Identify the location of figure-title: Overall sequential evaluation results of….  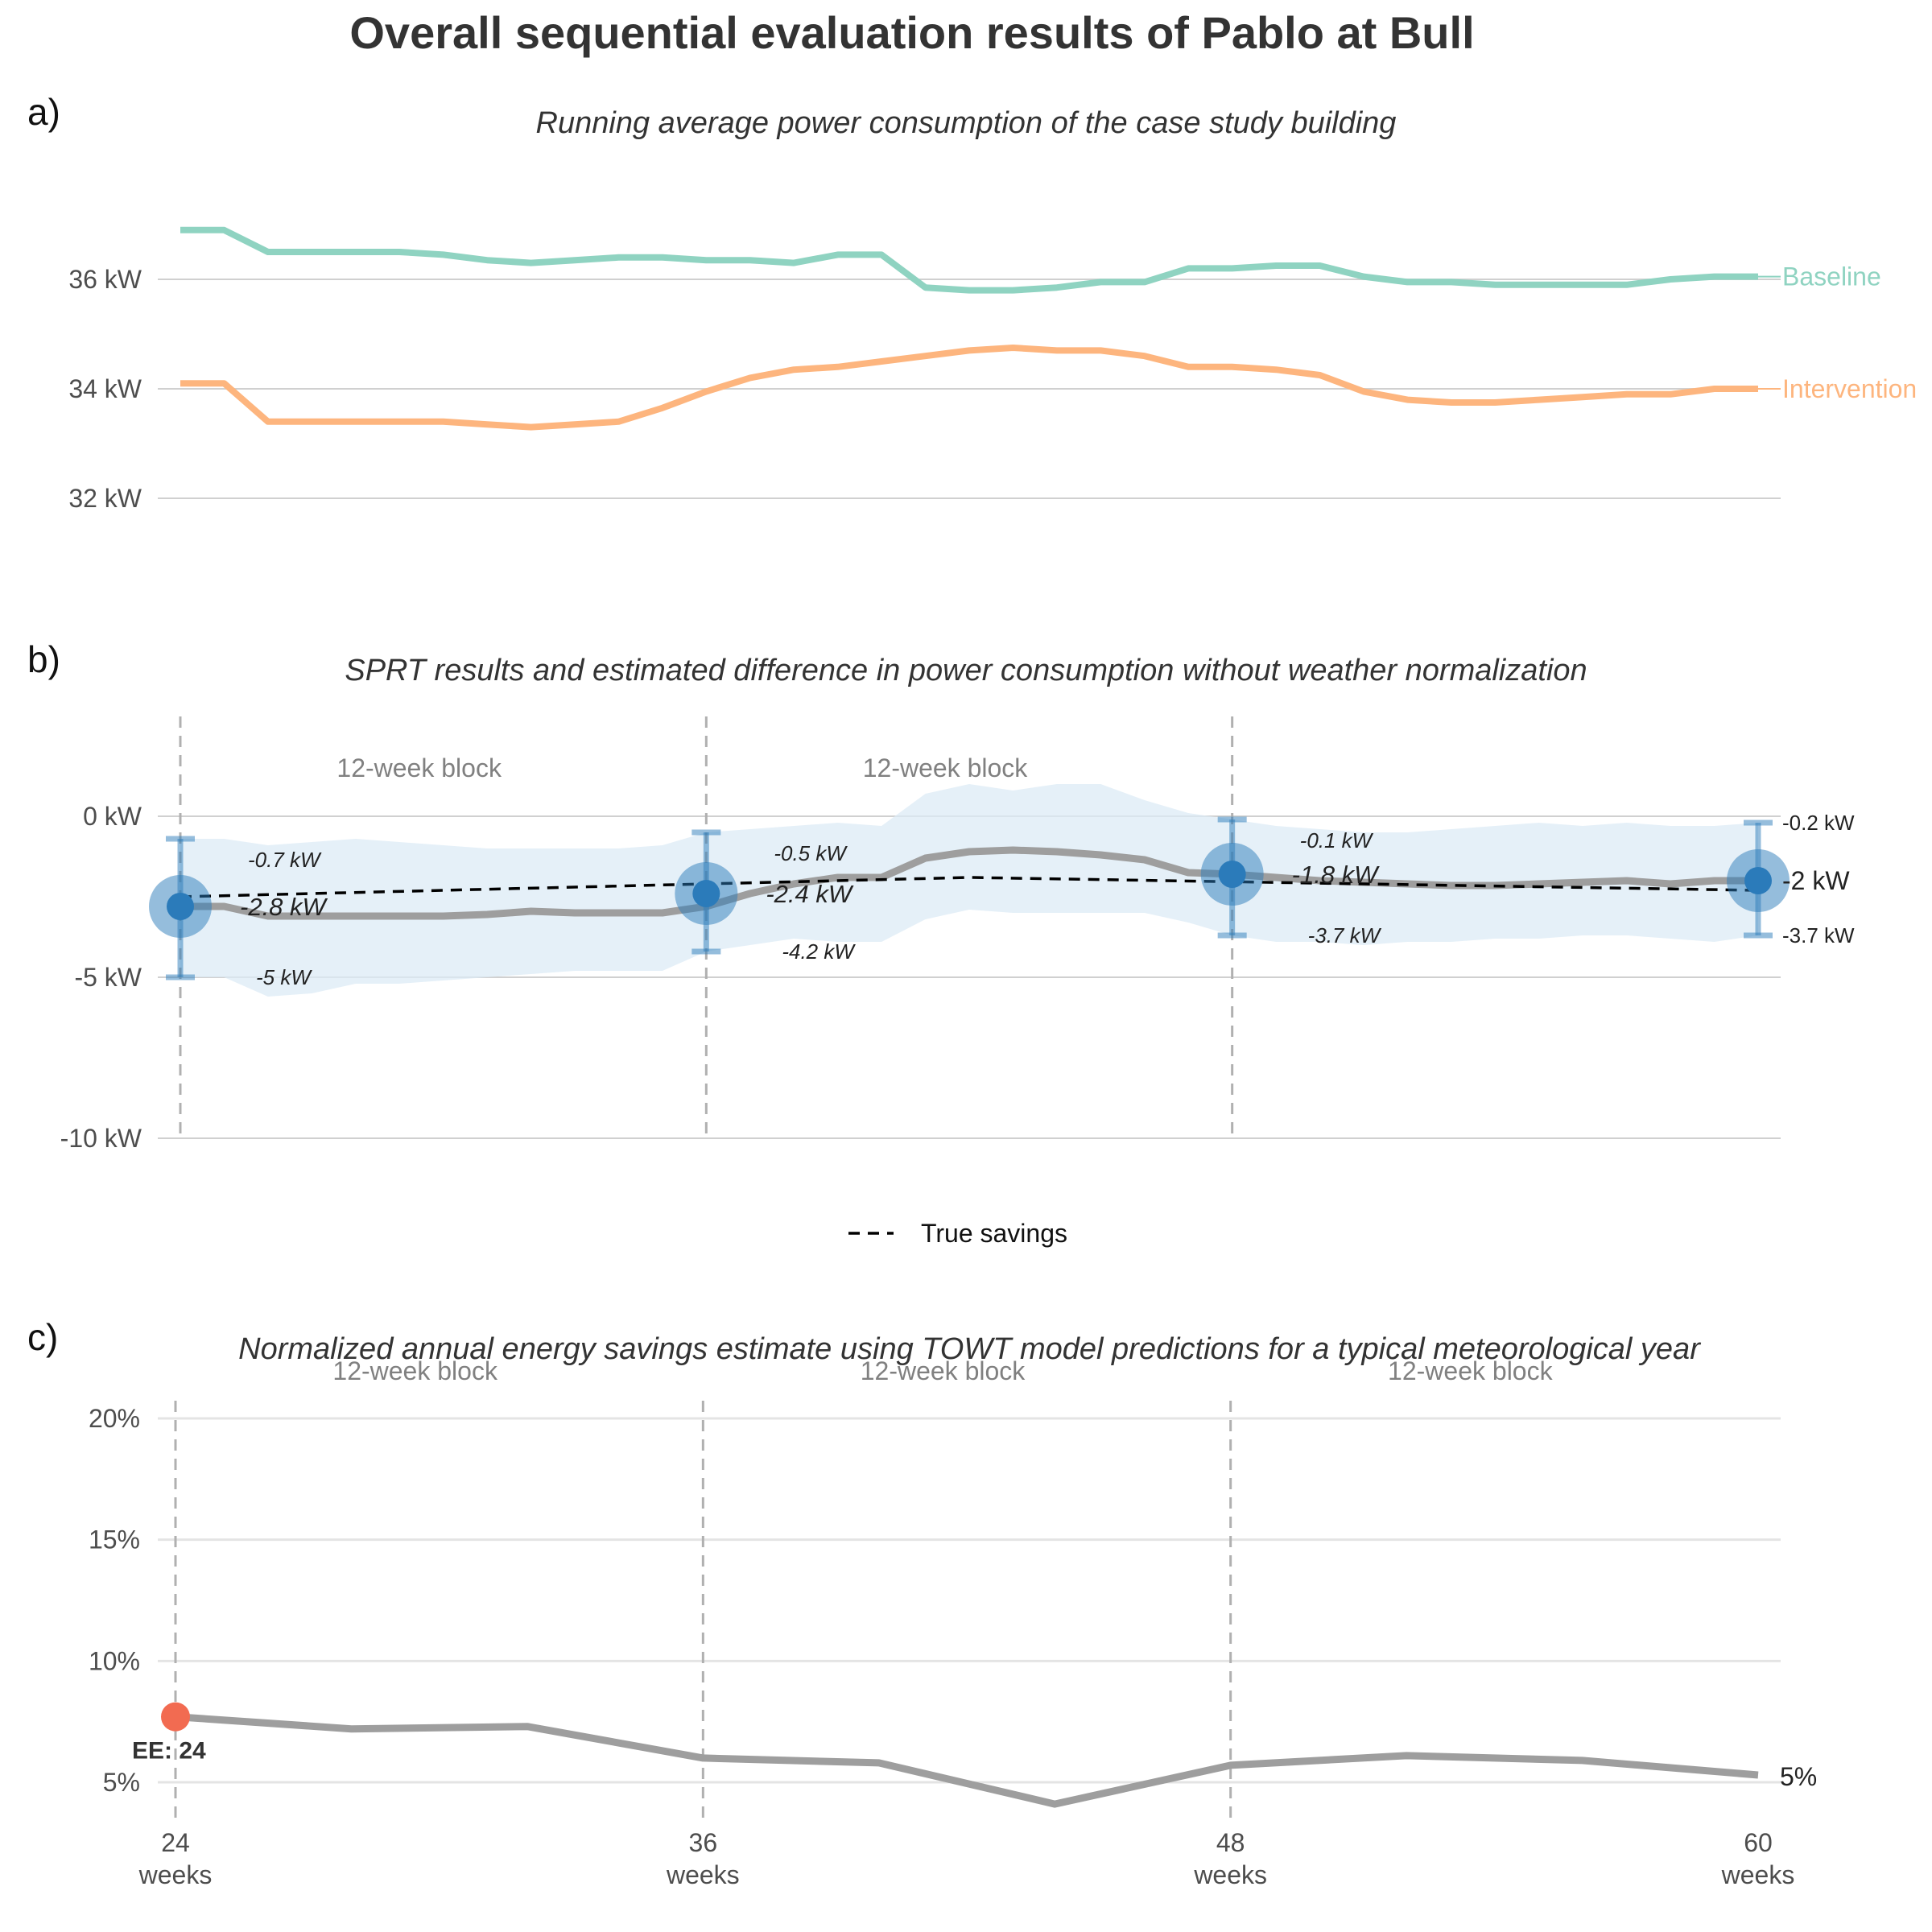
(911, 32).